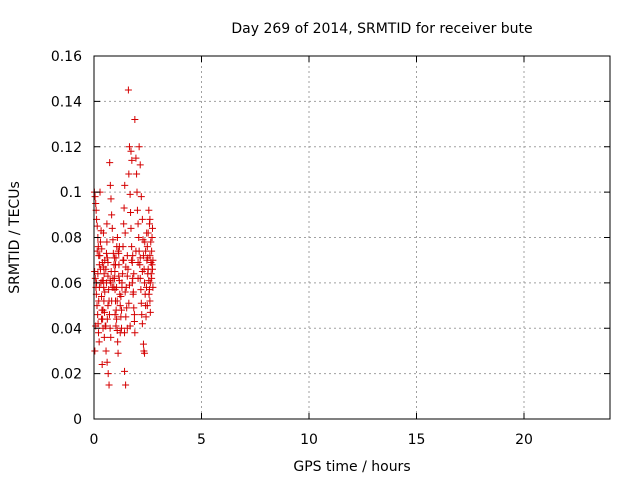  I want to click on x-tick-label: 5, so click(201, 440).